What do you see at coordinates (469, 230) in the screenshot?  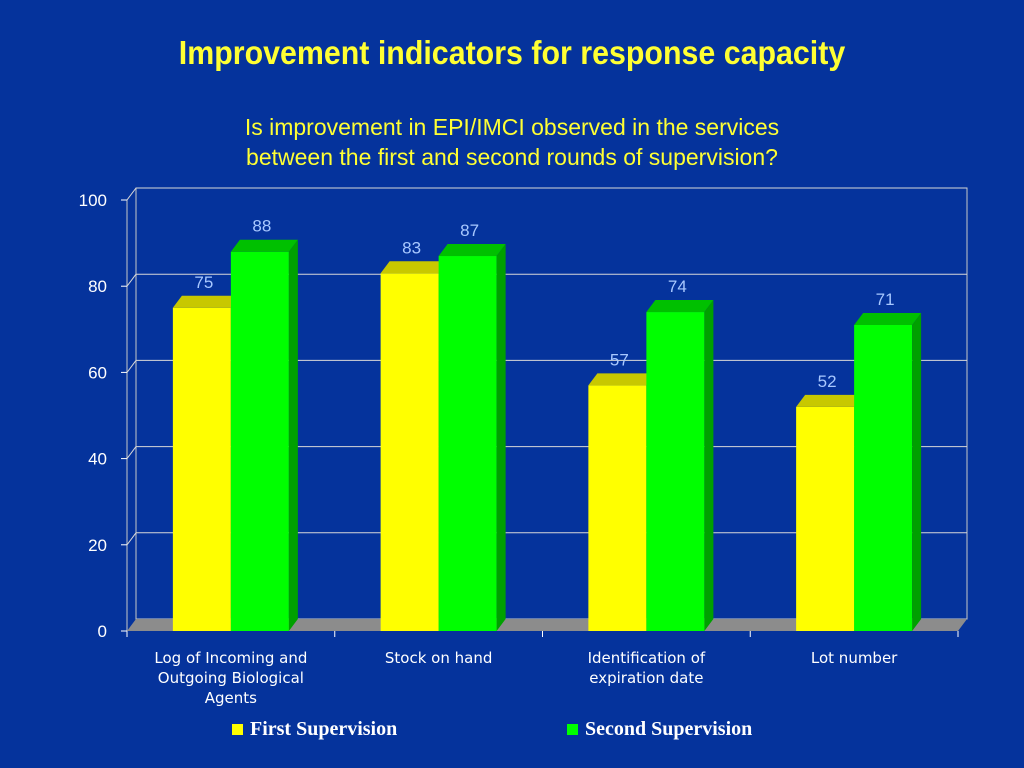 I see `data-label: 87` at bounding box center [469, 230].